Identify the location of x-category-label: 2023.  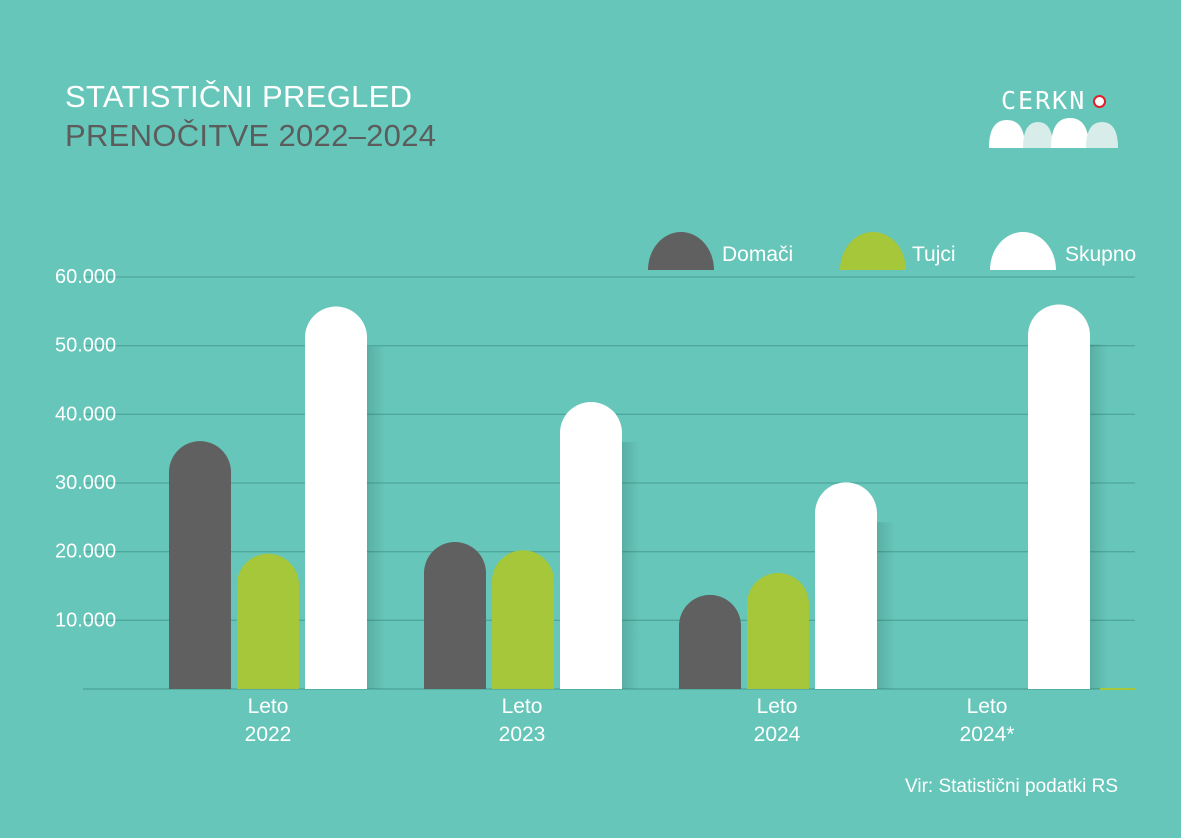
(522, 734).